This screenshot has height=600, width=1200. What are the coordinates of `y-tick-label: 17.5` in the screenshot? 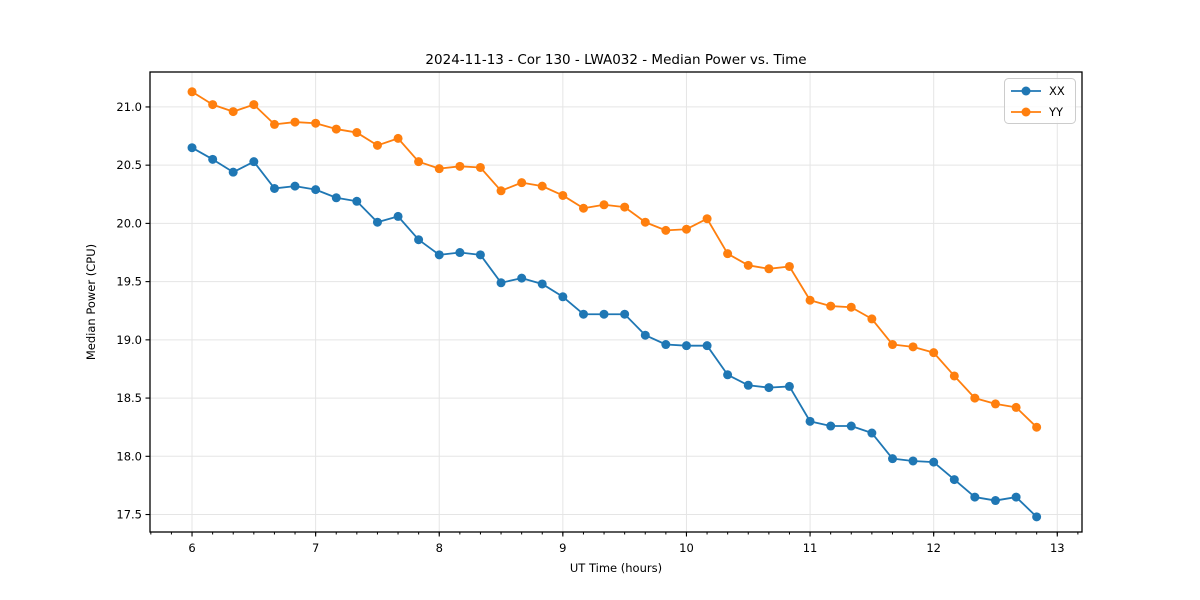 It's located at (129, 515).